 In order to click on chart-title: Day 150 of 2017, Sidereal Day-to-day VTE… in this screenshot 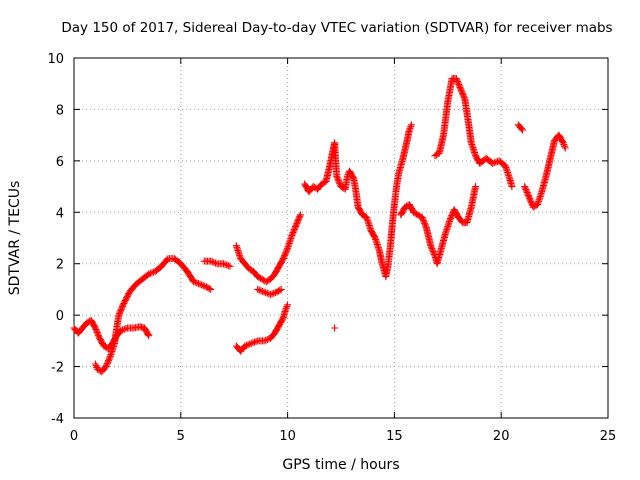, I will do `click(336, 28)`.